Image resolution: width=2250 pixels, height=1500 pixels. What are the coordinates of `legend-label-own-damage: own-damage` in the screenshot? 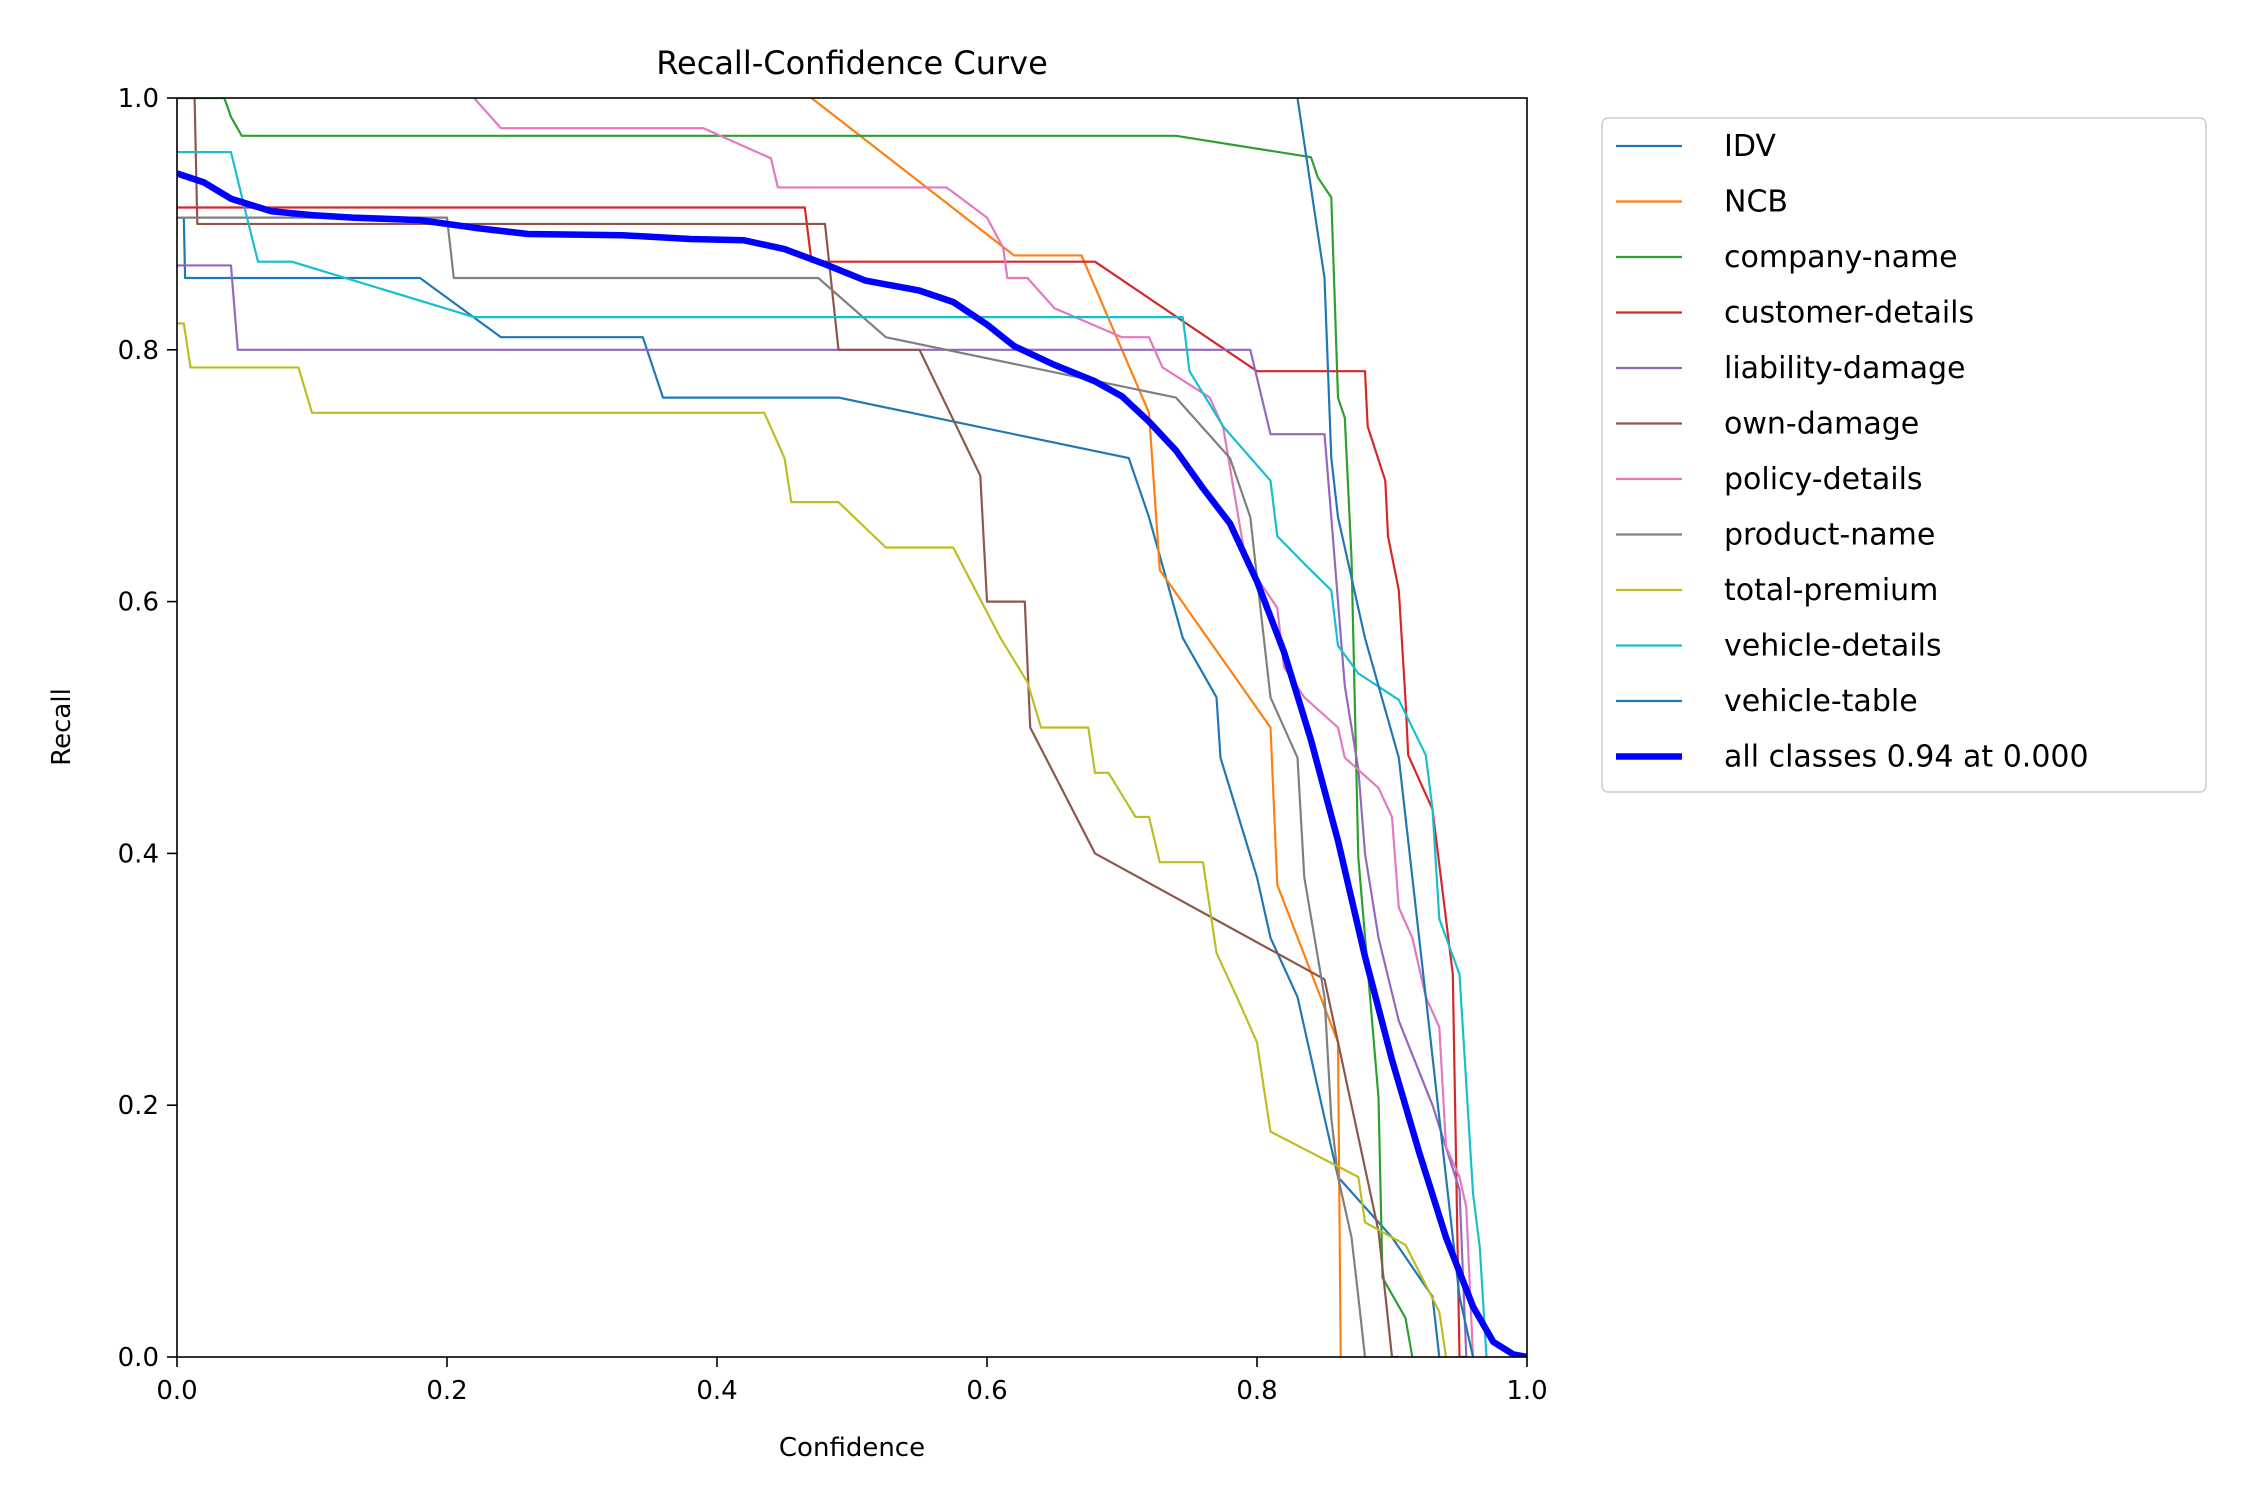 It's located at (1821, 424).